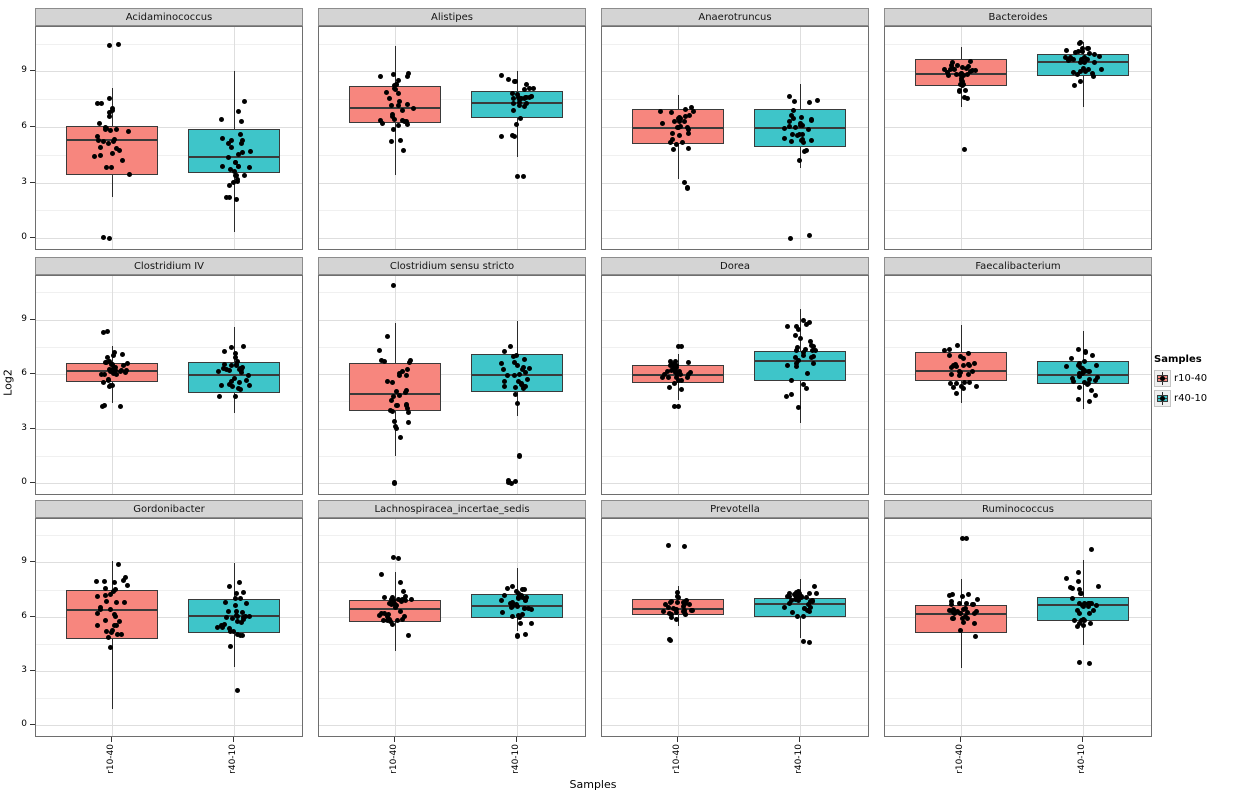 Image resolution: width=1238 pixels, height=800 pixels. I want to click on boxplot-median-line, so click(234, 375).